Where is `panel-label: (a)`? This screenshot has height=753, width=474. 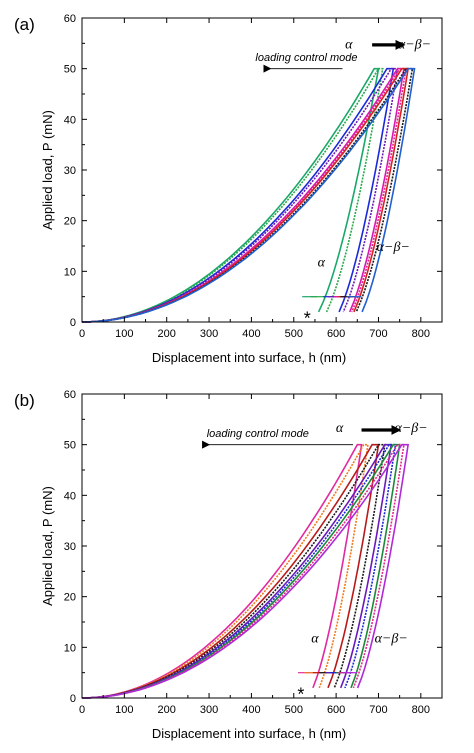
panel-label: (a) is located at coordinates (24, 24).